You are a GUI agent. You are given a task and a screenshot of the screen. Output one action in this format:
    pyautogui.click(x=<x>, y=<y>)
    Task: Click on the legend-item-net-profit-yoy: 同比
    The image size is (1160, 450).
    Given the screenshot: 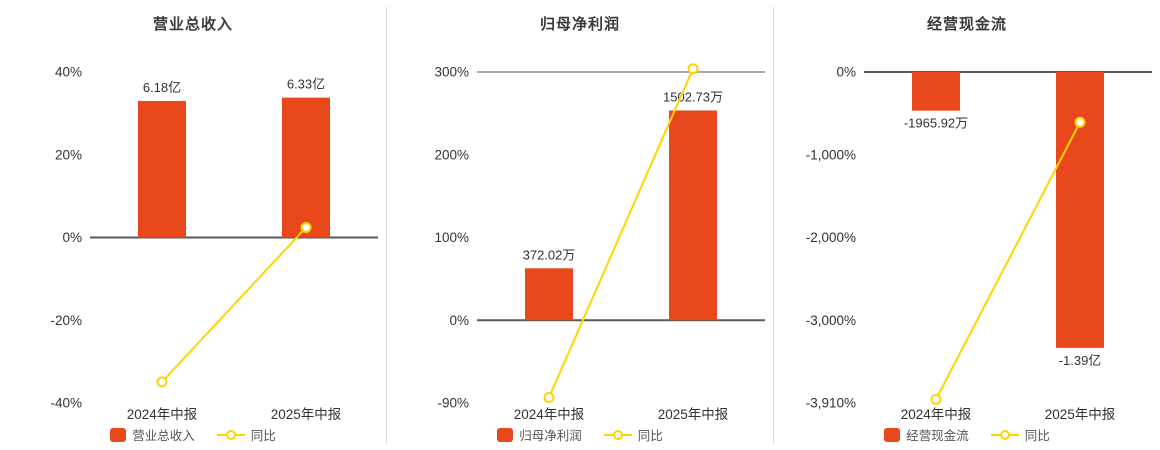 What is the action you would take?
    pyautogui.click(x=633, y=434)
    